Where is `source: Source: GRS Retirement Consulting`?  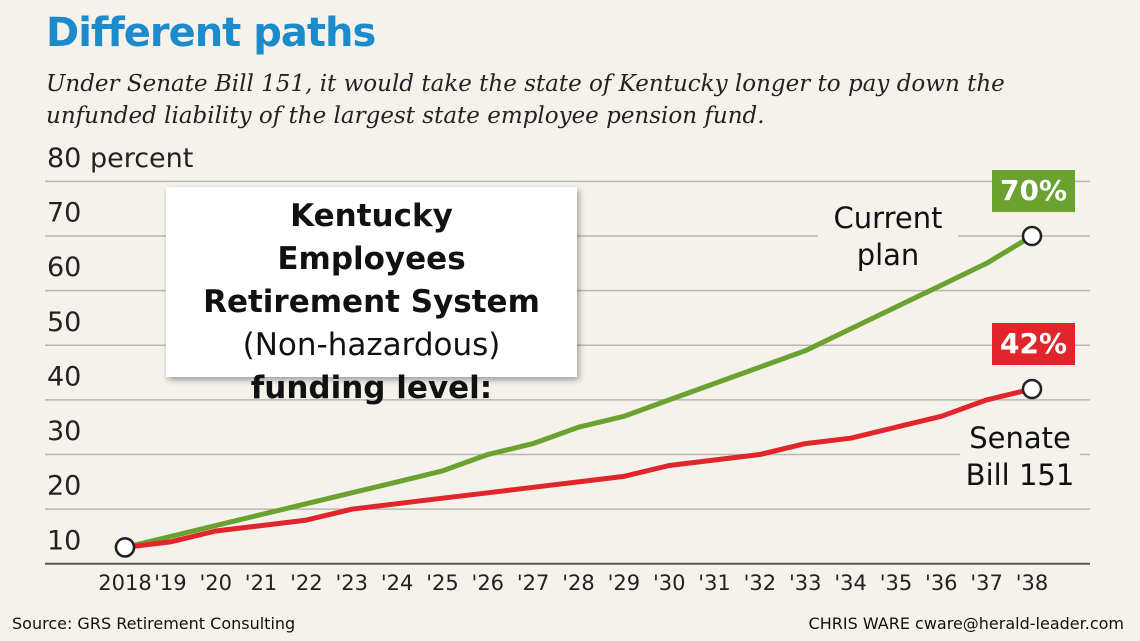 source: Source: GRS Retirement Consulting is located at coordinates (154, 623).